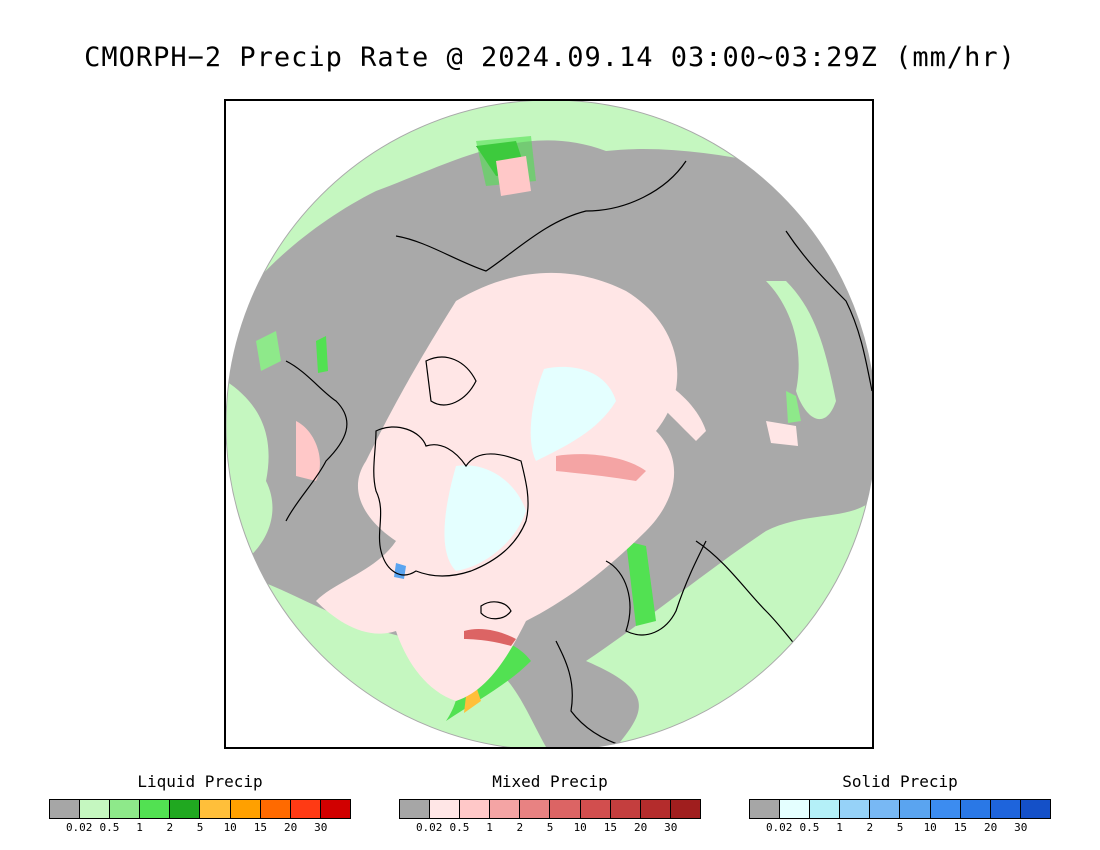 The width and height of the screenshot is (1100, 850). I want to click on solid-precip-regions, so click(505, 472).